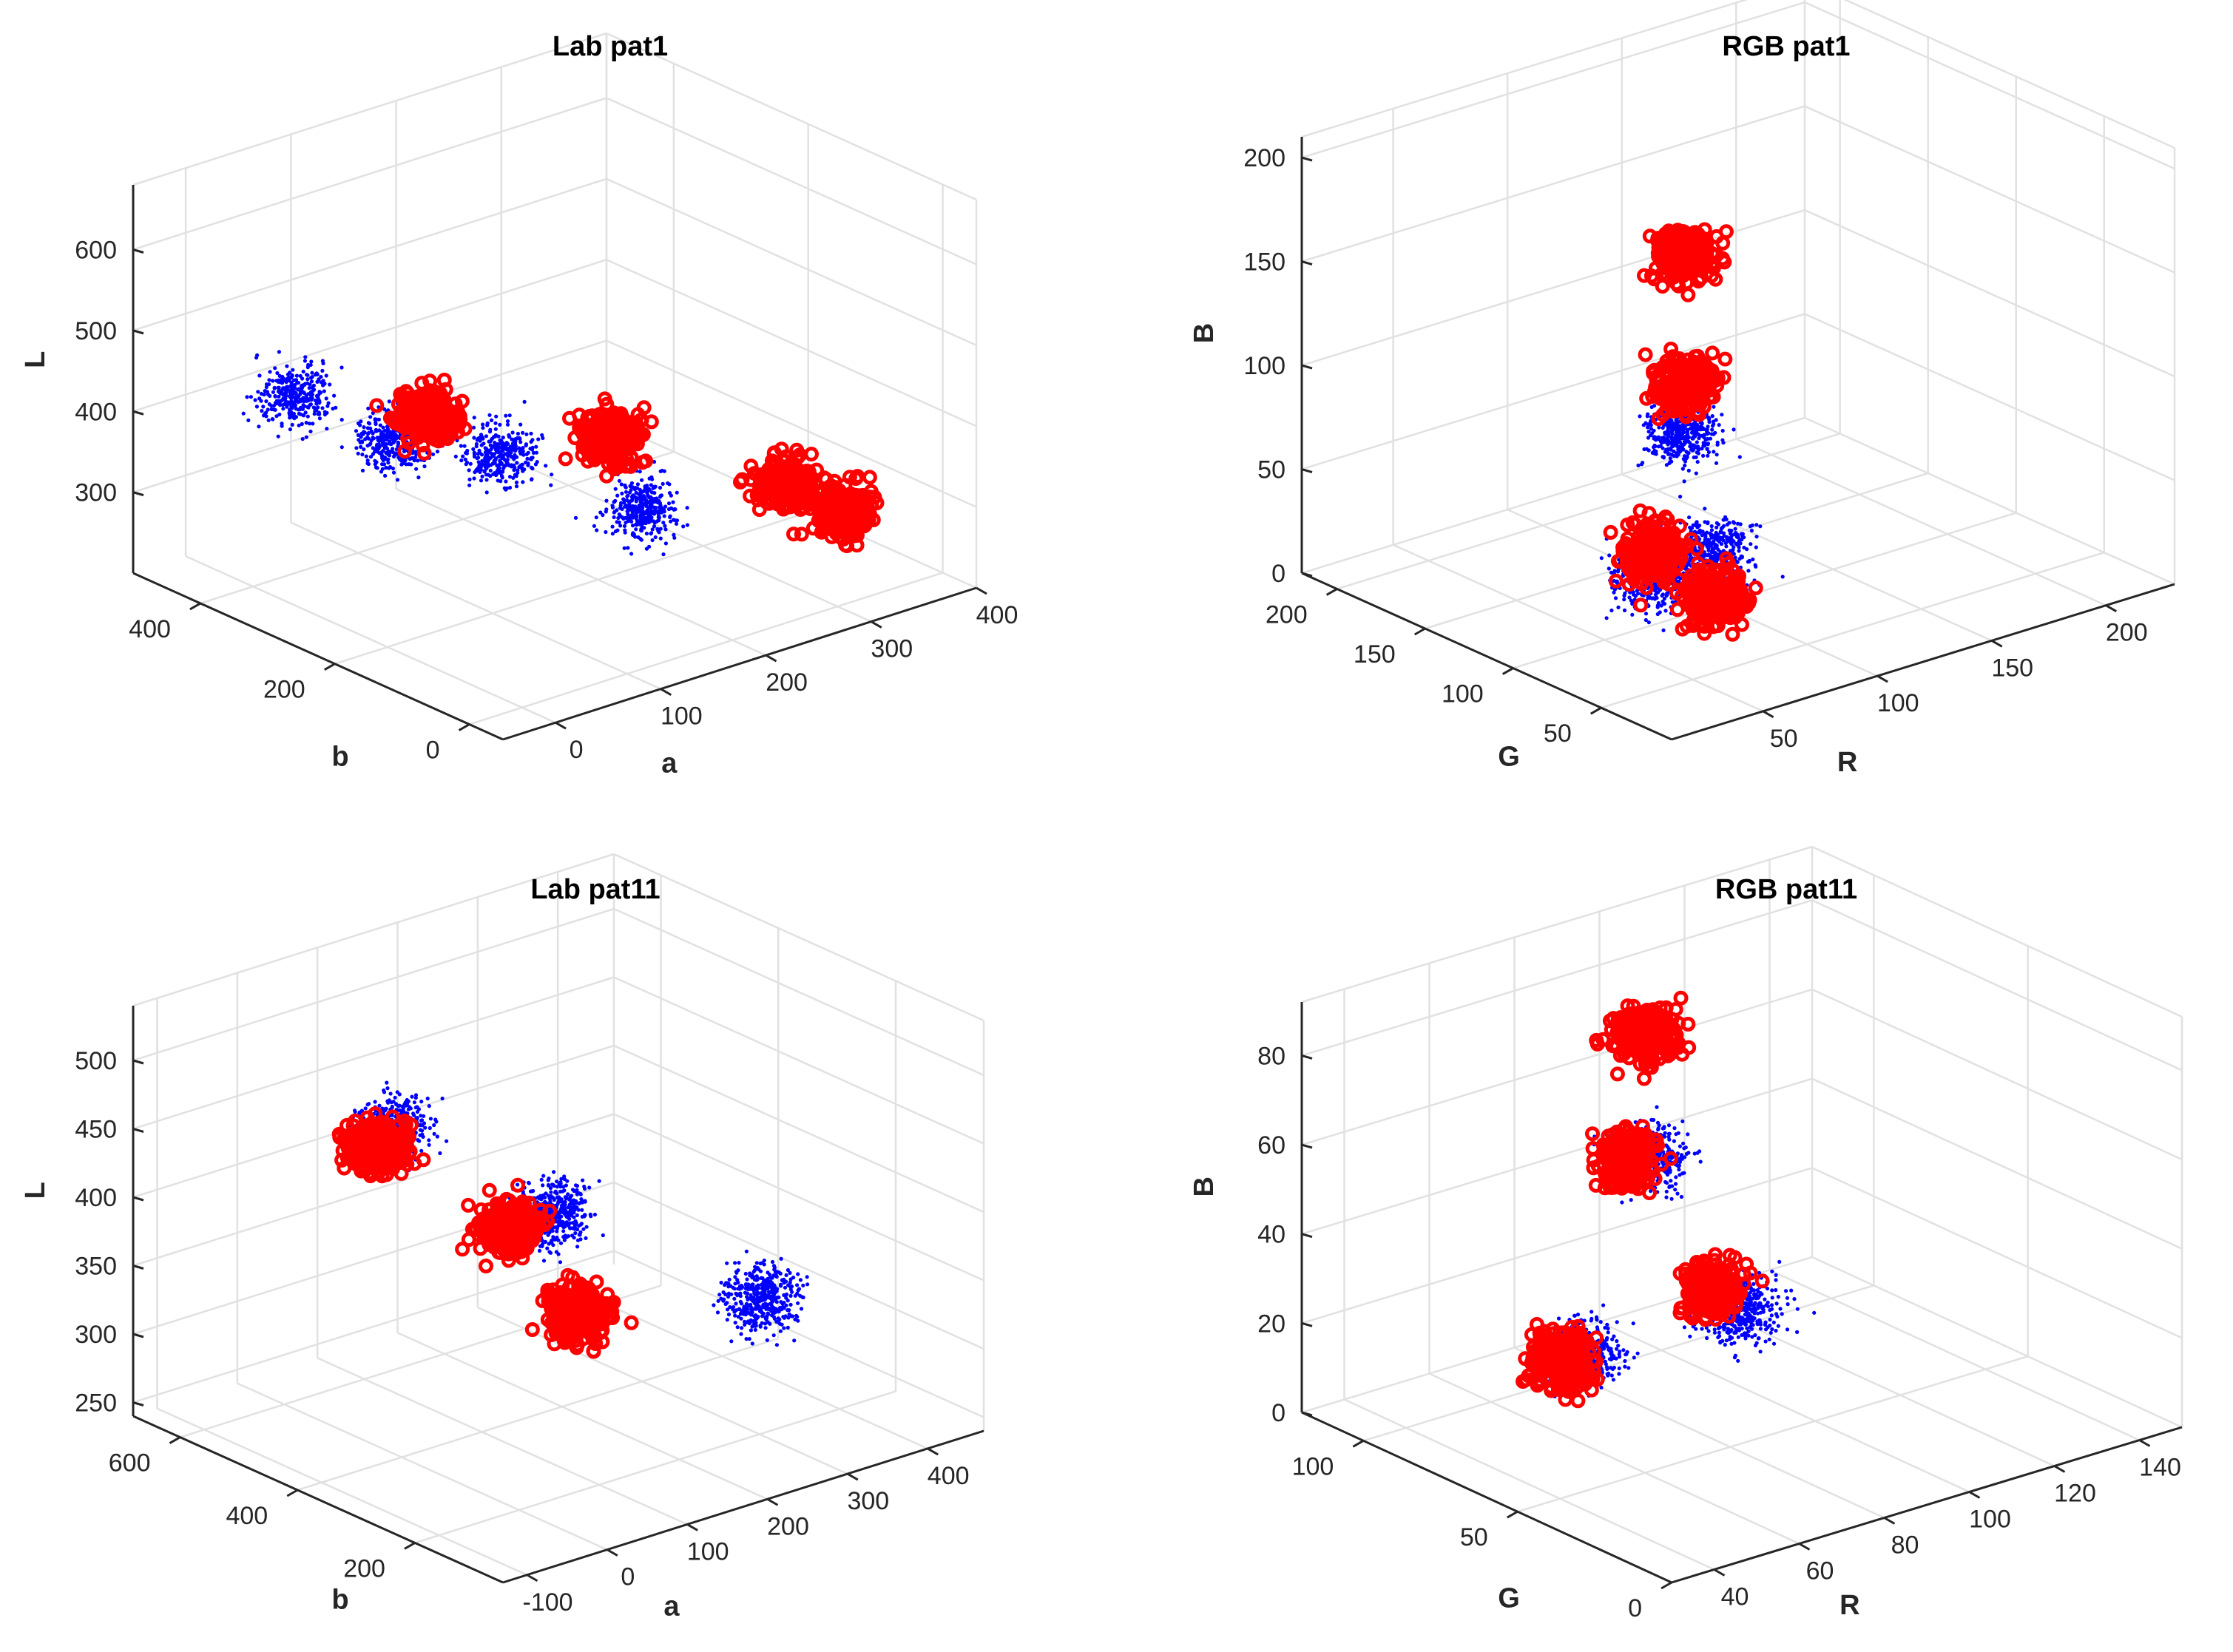 The width and height of the screenshot is (2233, 1652). I want to click on y-tick-label: 200, so click(1287, 614).